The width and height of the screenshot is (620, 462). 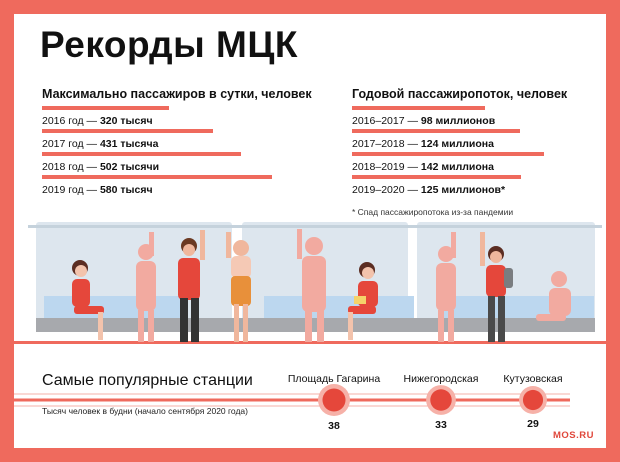 I want to click on daily-record-value: 502 тысячи, so click(x=129, y=167).